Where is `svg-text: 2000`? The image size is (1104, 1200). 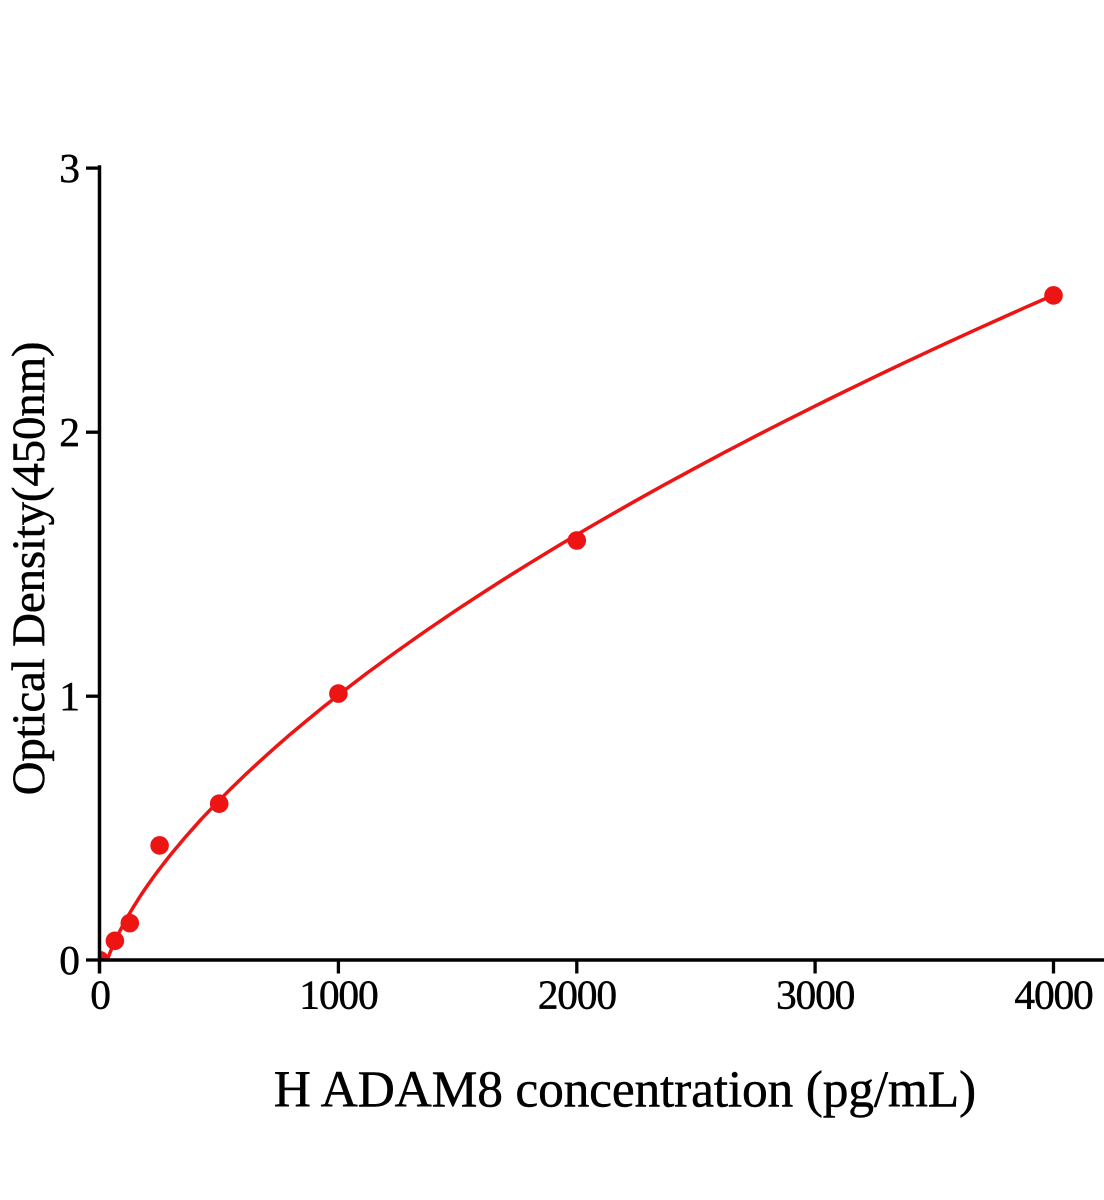
svg-text: 2000 is located at coordinates (577, 994).